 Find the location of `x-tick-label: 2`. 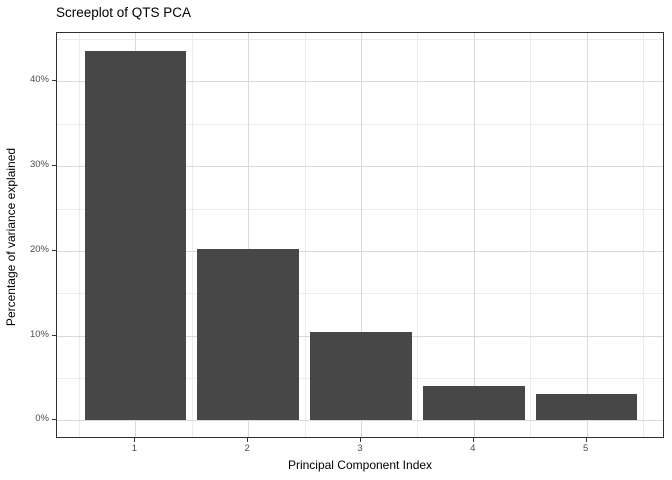

x-tick-label: 2 is located at coordinates (247, 448).